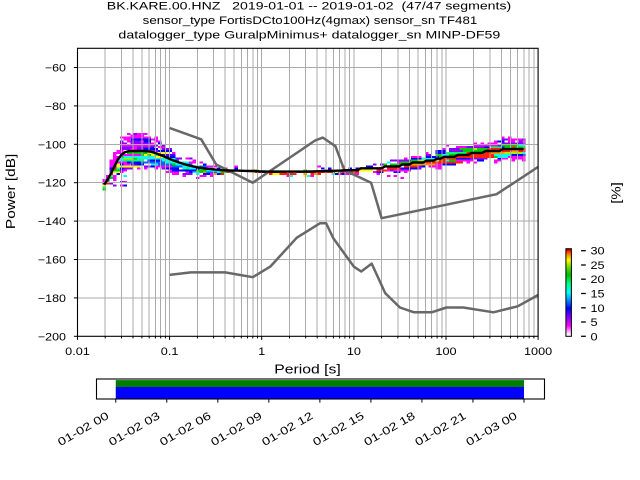  Describe the element at coordinates (261, 352) in the screenshot. I see `svg-text: 1` at that location.